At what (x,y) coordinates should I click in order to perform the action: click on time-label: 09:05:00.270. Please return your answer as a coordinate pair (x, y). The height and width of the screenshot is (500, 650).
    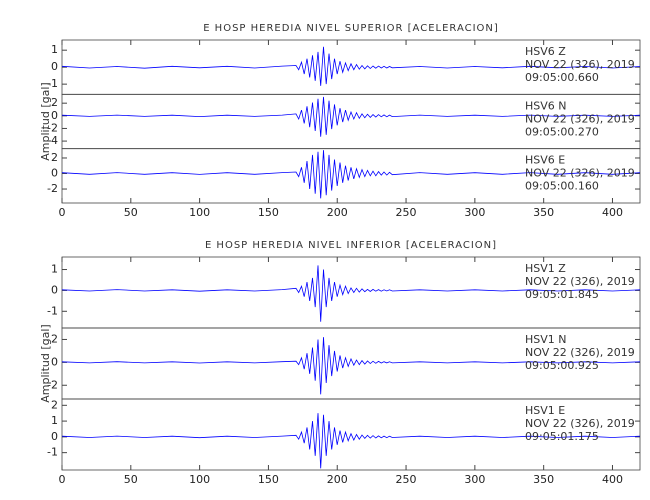
    Looking at the image, I should click on (562, 131).